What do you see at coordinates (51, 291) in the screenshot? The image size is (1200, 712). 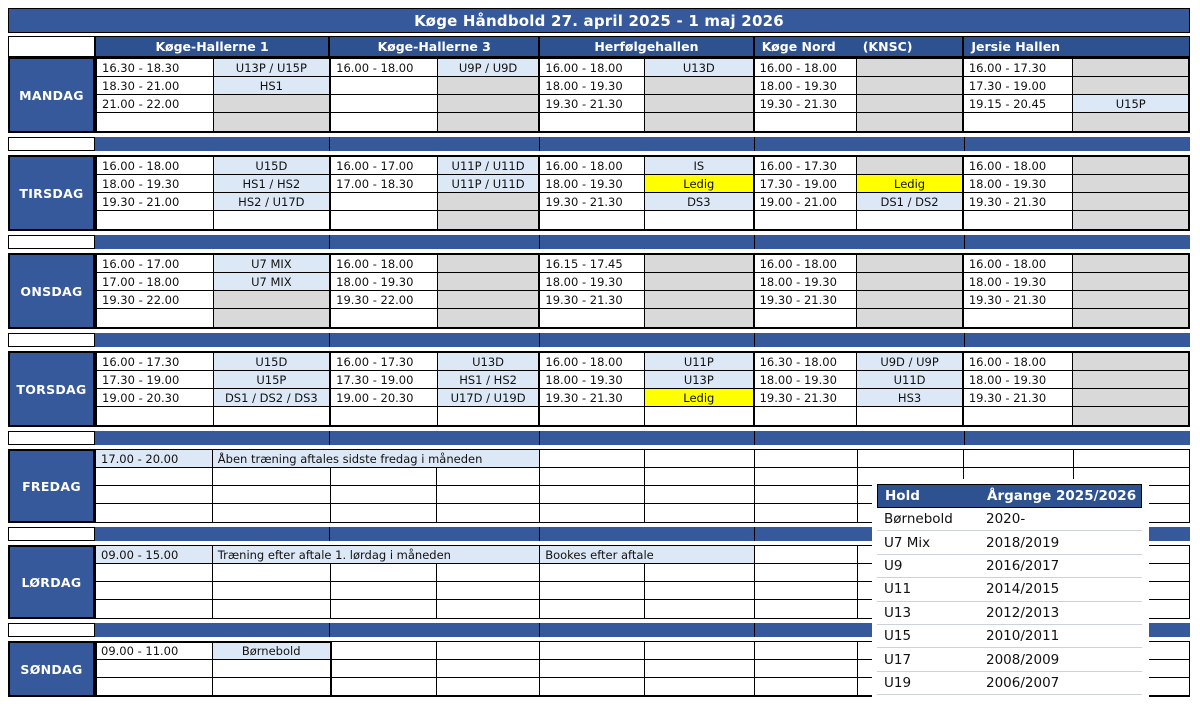 I see `day-label: ONSDAG` at bounding box center [51, 291].